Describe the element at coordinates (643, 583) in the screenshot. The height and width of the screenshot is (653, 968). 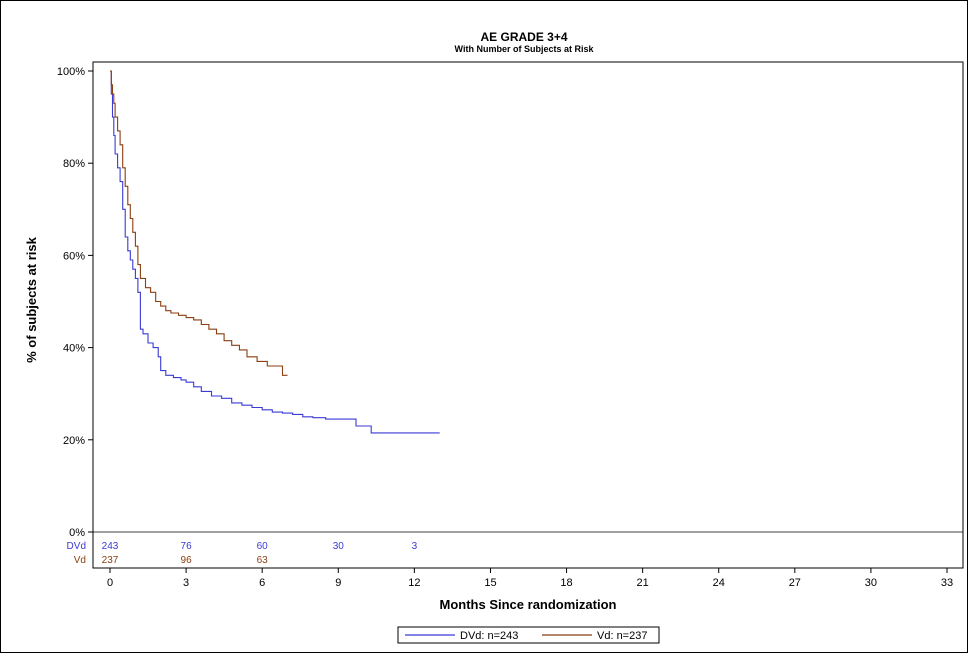
I see `x-tick-label: 21` at that location.